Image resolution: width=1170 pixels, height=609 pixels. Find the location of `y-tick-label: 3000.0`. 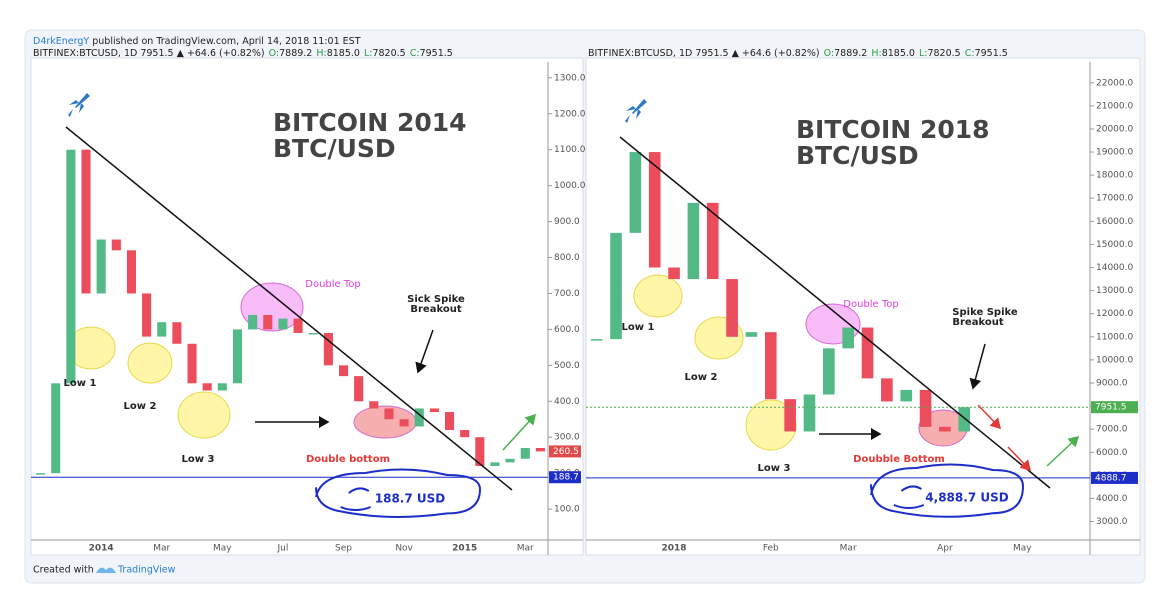

y-tick-label: 3000.0 is located at coordinates (1112, 522).